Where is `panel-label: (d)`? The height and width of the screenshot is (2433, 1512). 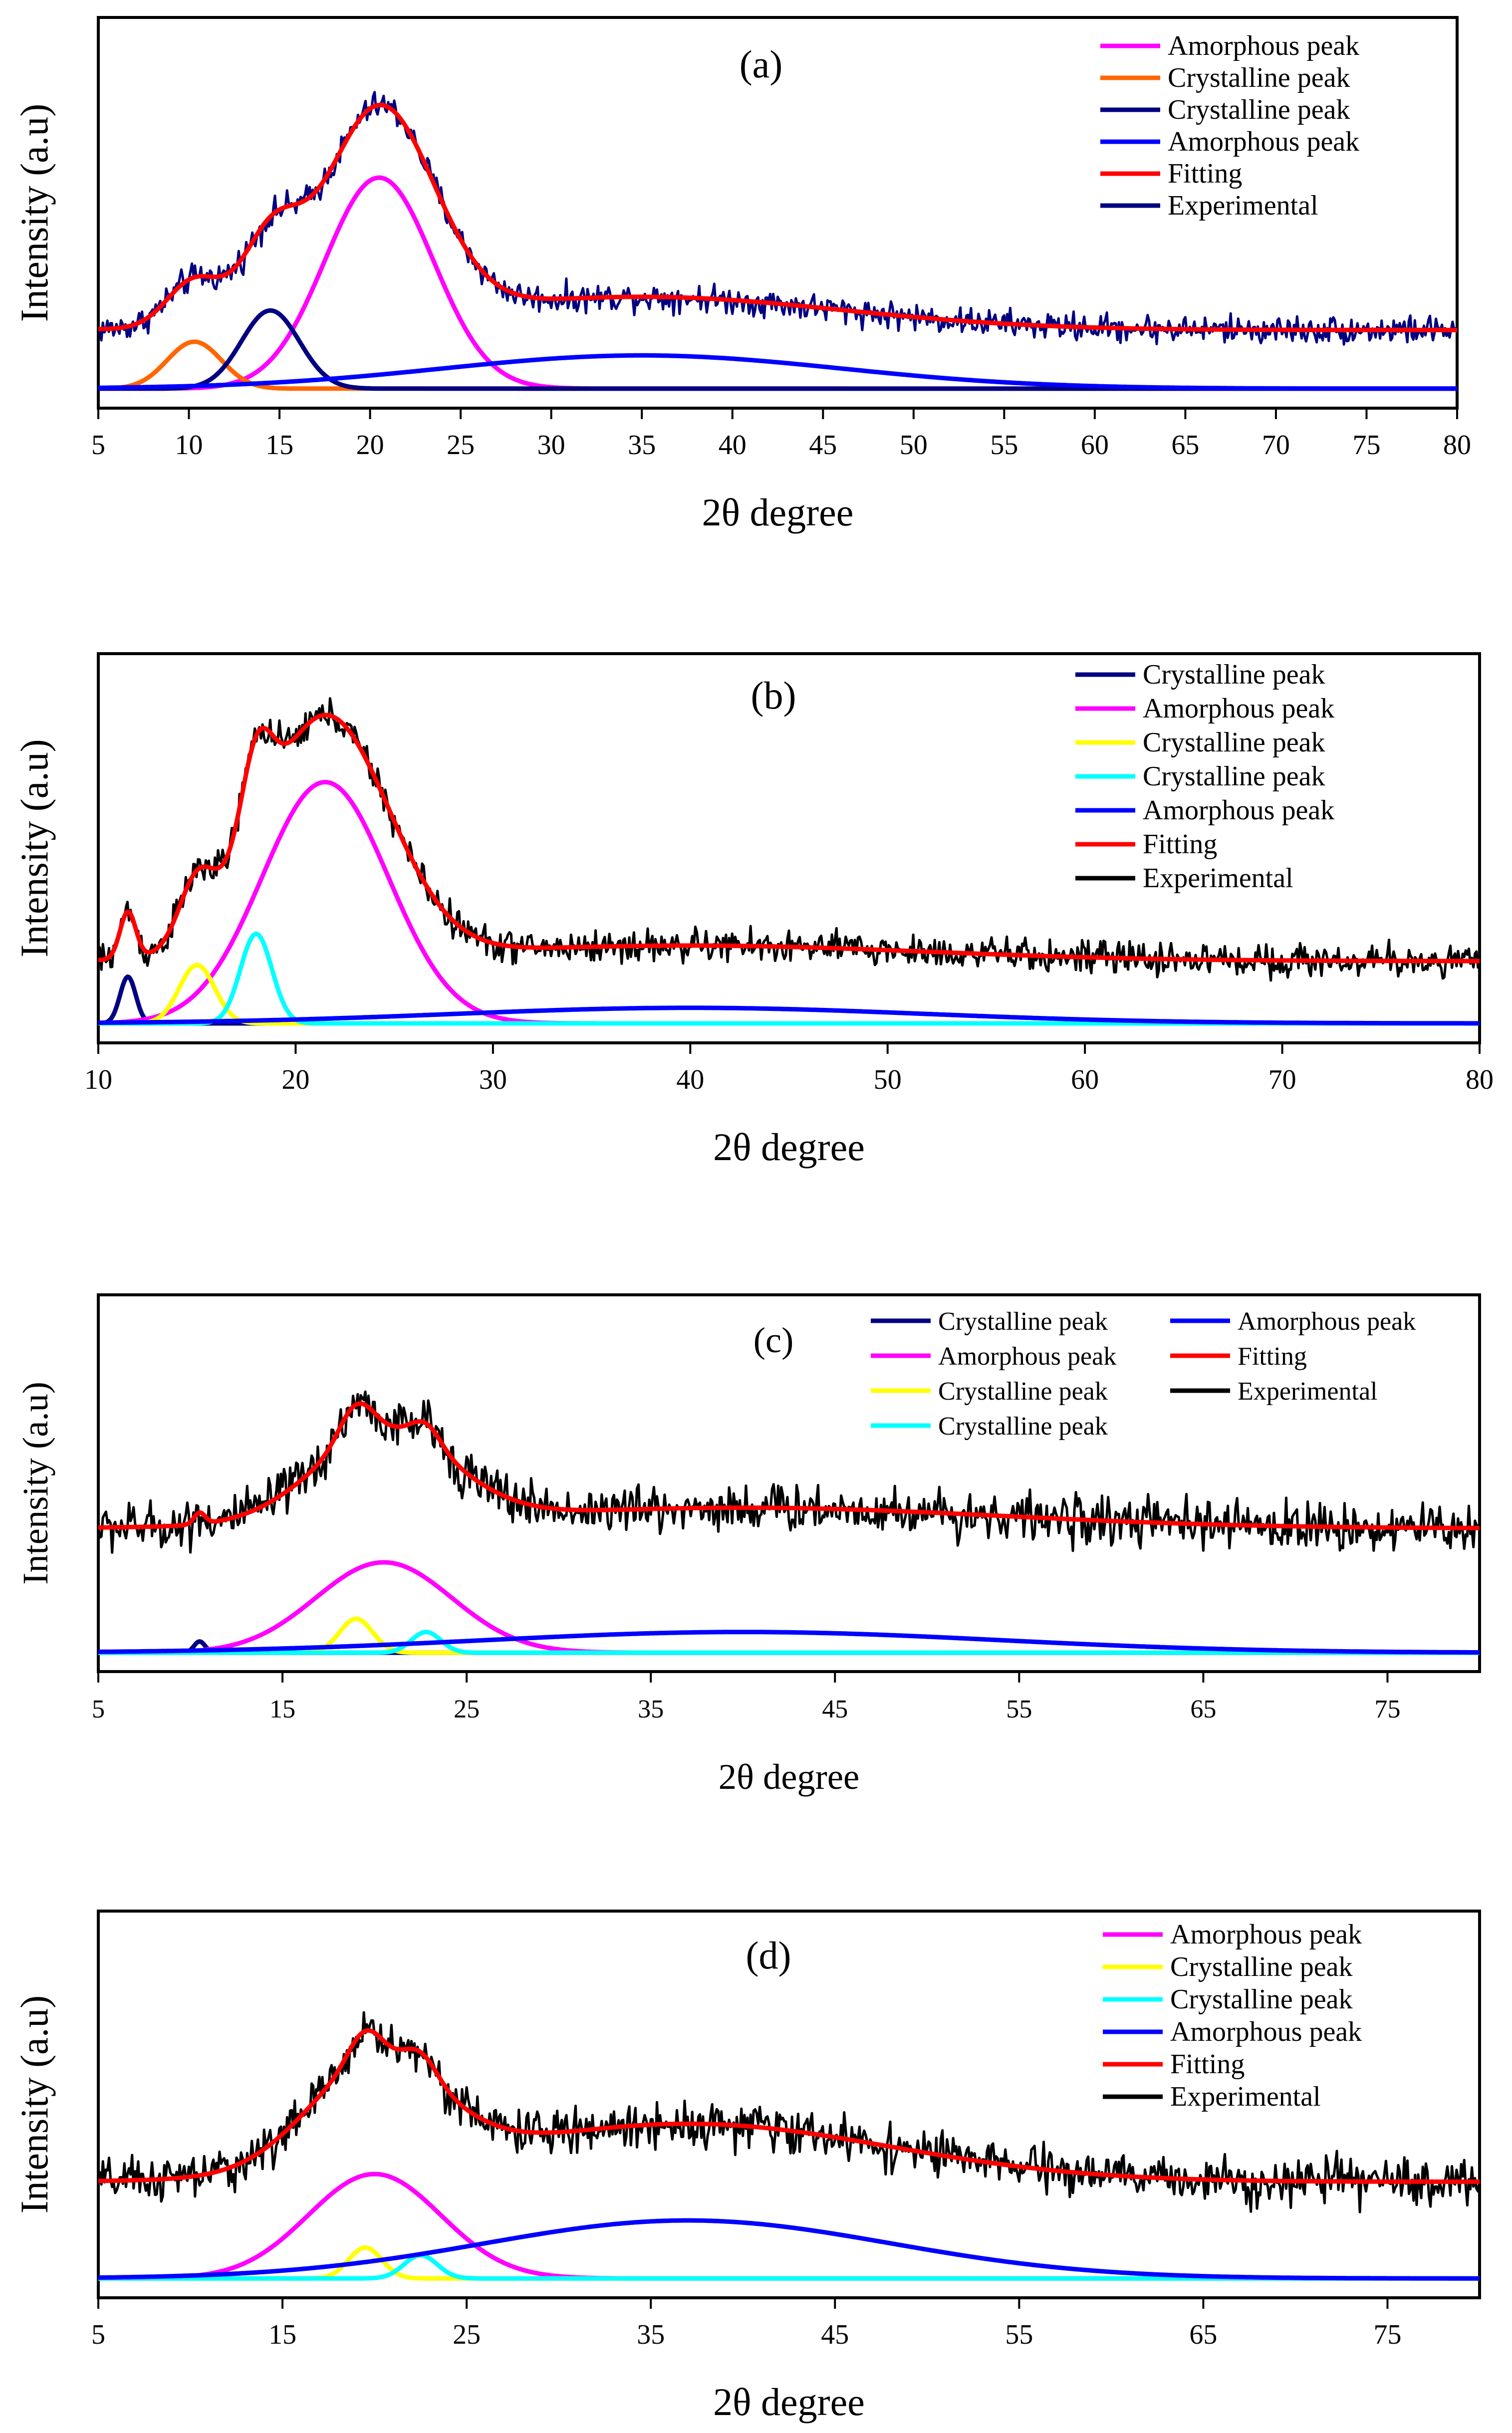
panel-label: (d) is located at coordinates (768, 1955).